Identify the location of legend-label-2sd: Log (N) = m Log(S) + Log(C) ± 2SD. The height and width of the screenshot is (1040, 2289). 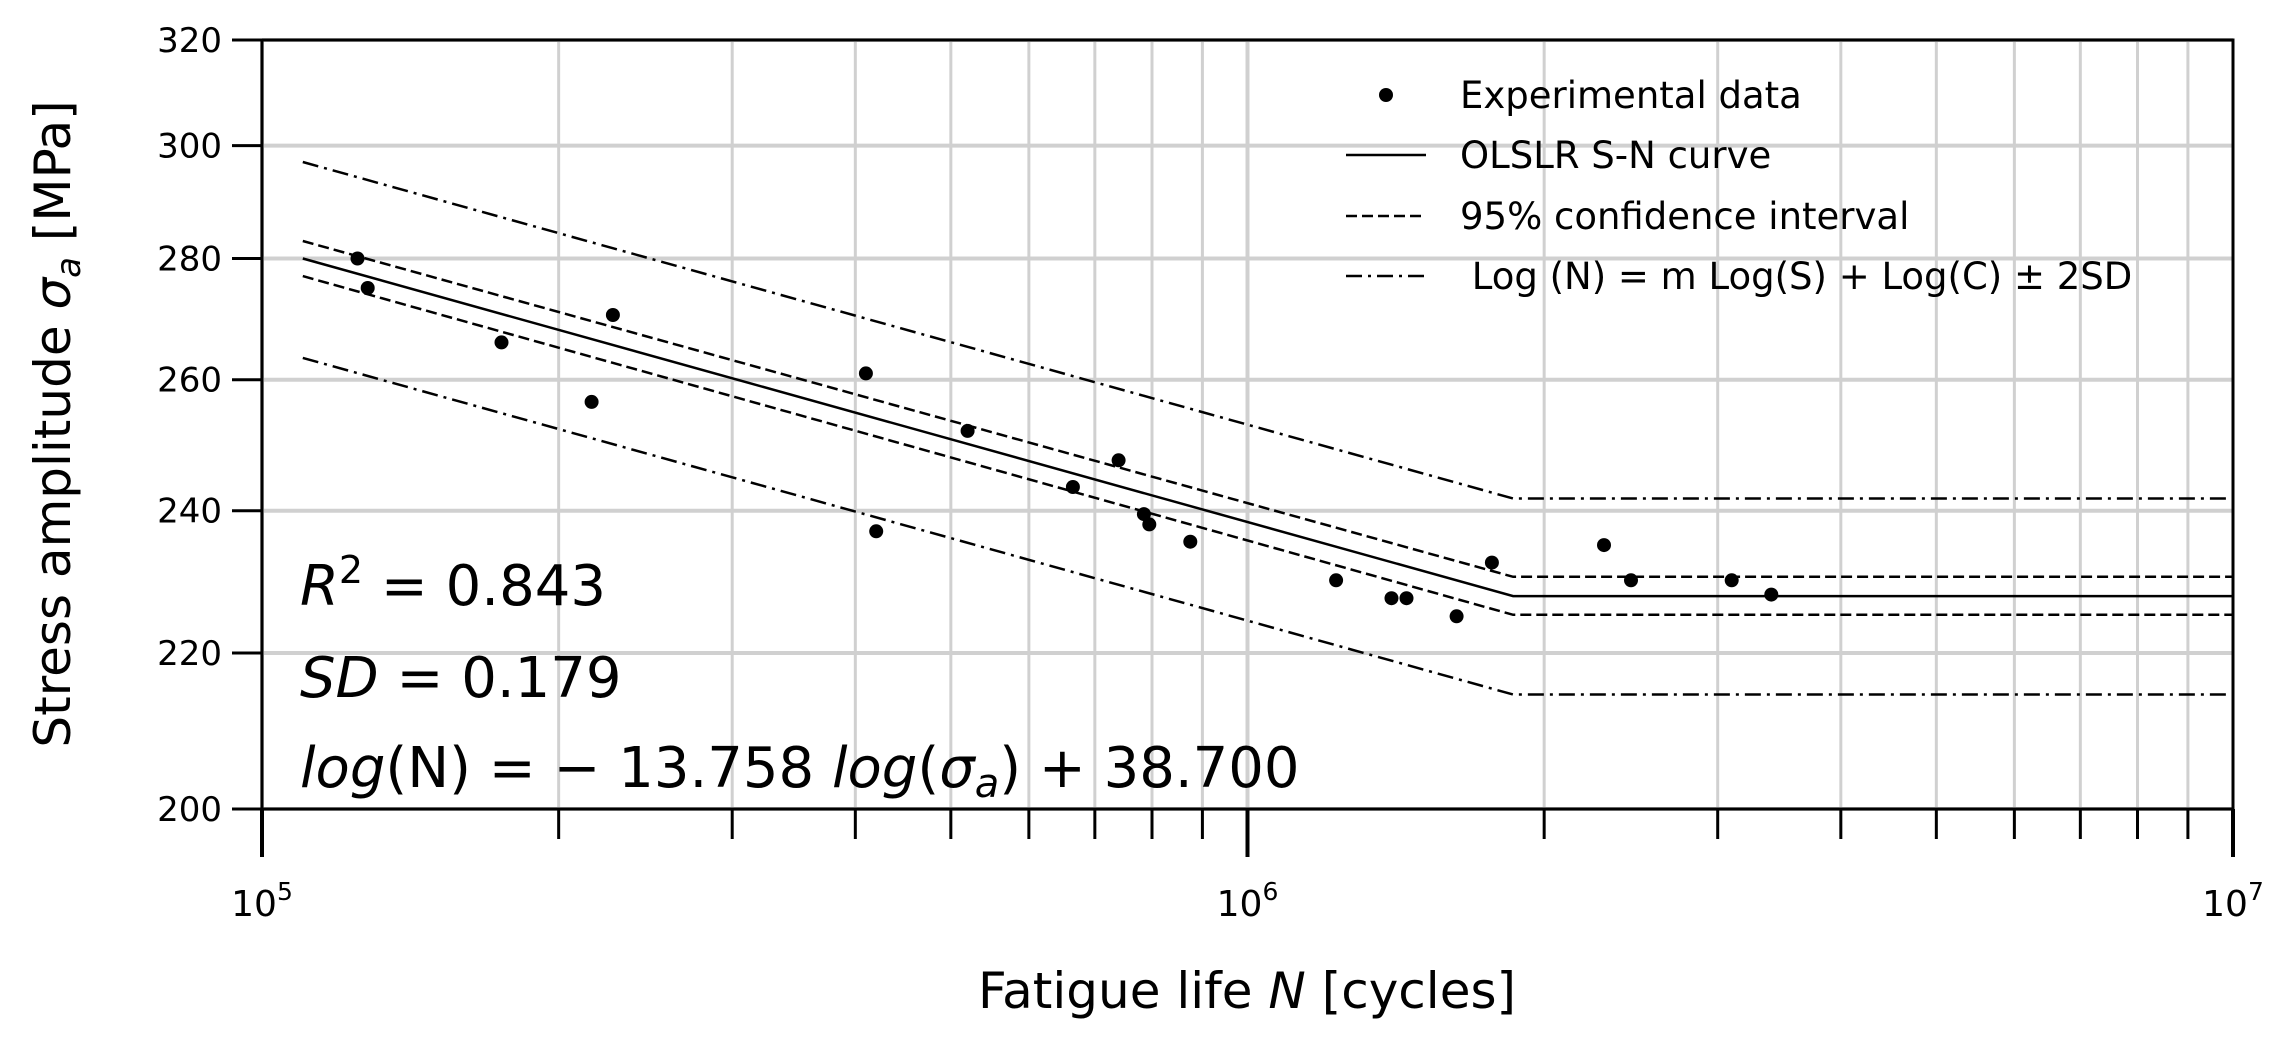
(1796, 276).